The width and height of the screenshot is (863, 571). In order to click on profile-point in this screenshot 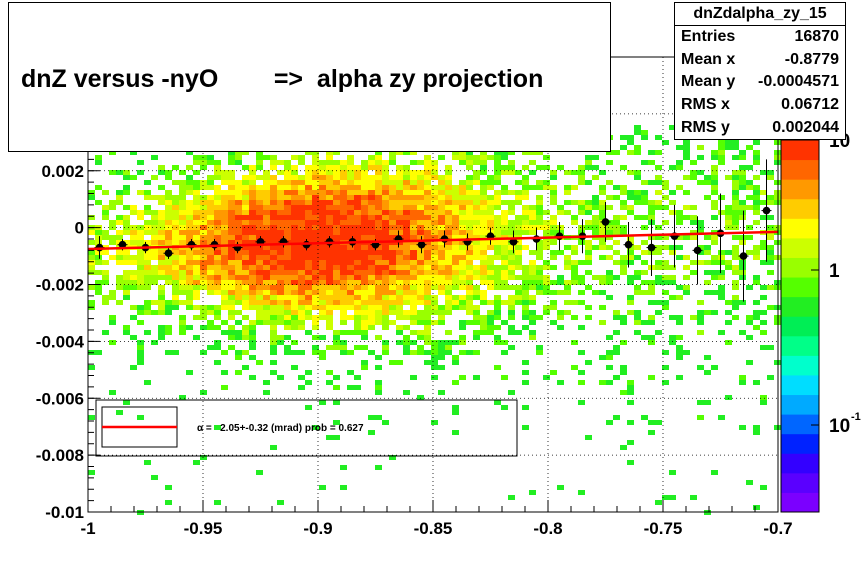, I will do `click(766, 210)`.